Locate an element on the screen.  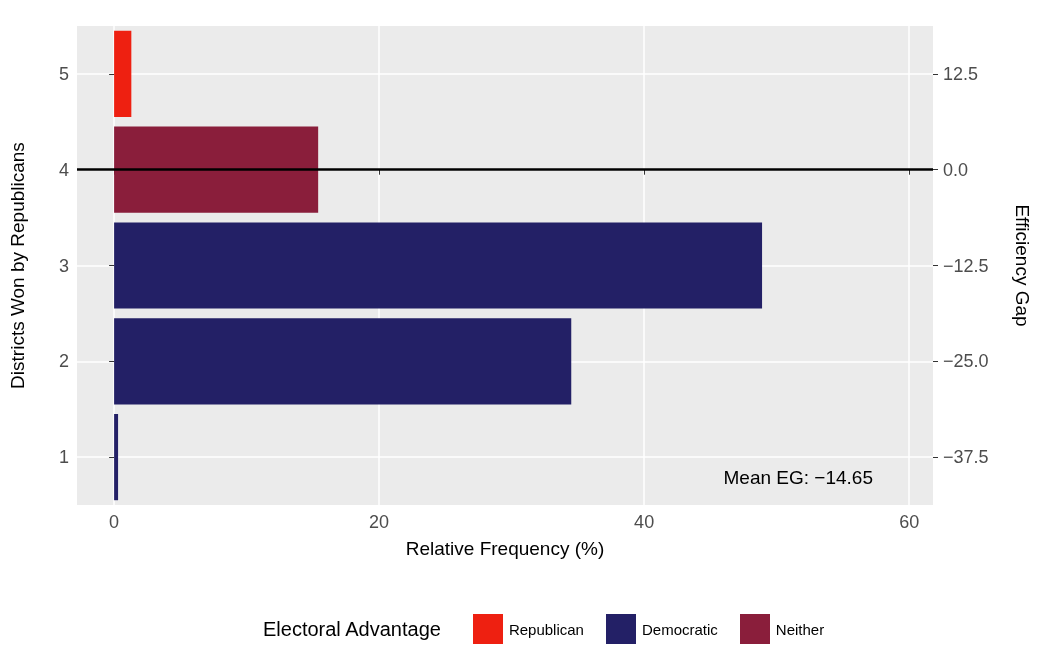
y2-tick-label: 12.5 is located at coordinates (961, 73).